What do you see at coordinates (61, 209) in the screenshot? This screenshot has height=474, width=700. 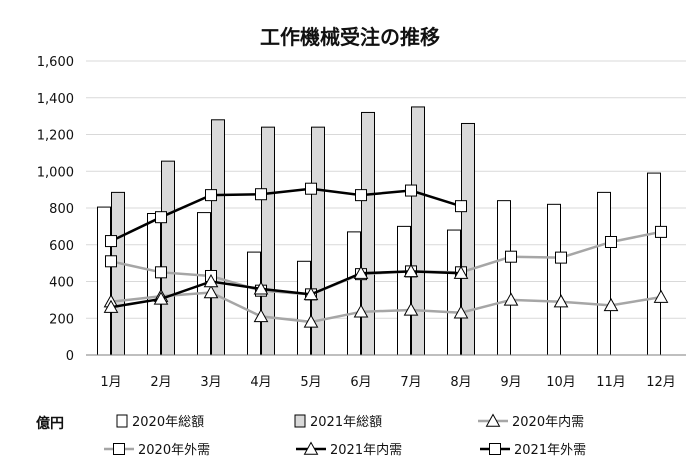 I see `y-tick-label: 800` at bounding box center [61, 209].